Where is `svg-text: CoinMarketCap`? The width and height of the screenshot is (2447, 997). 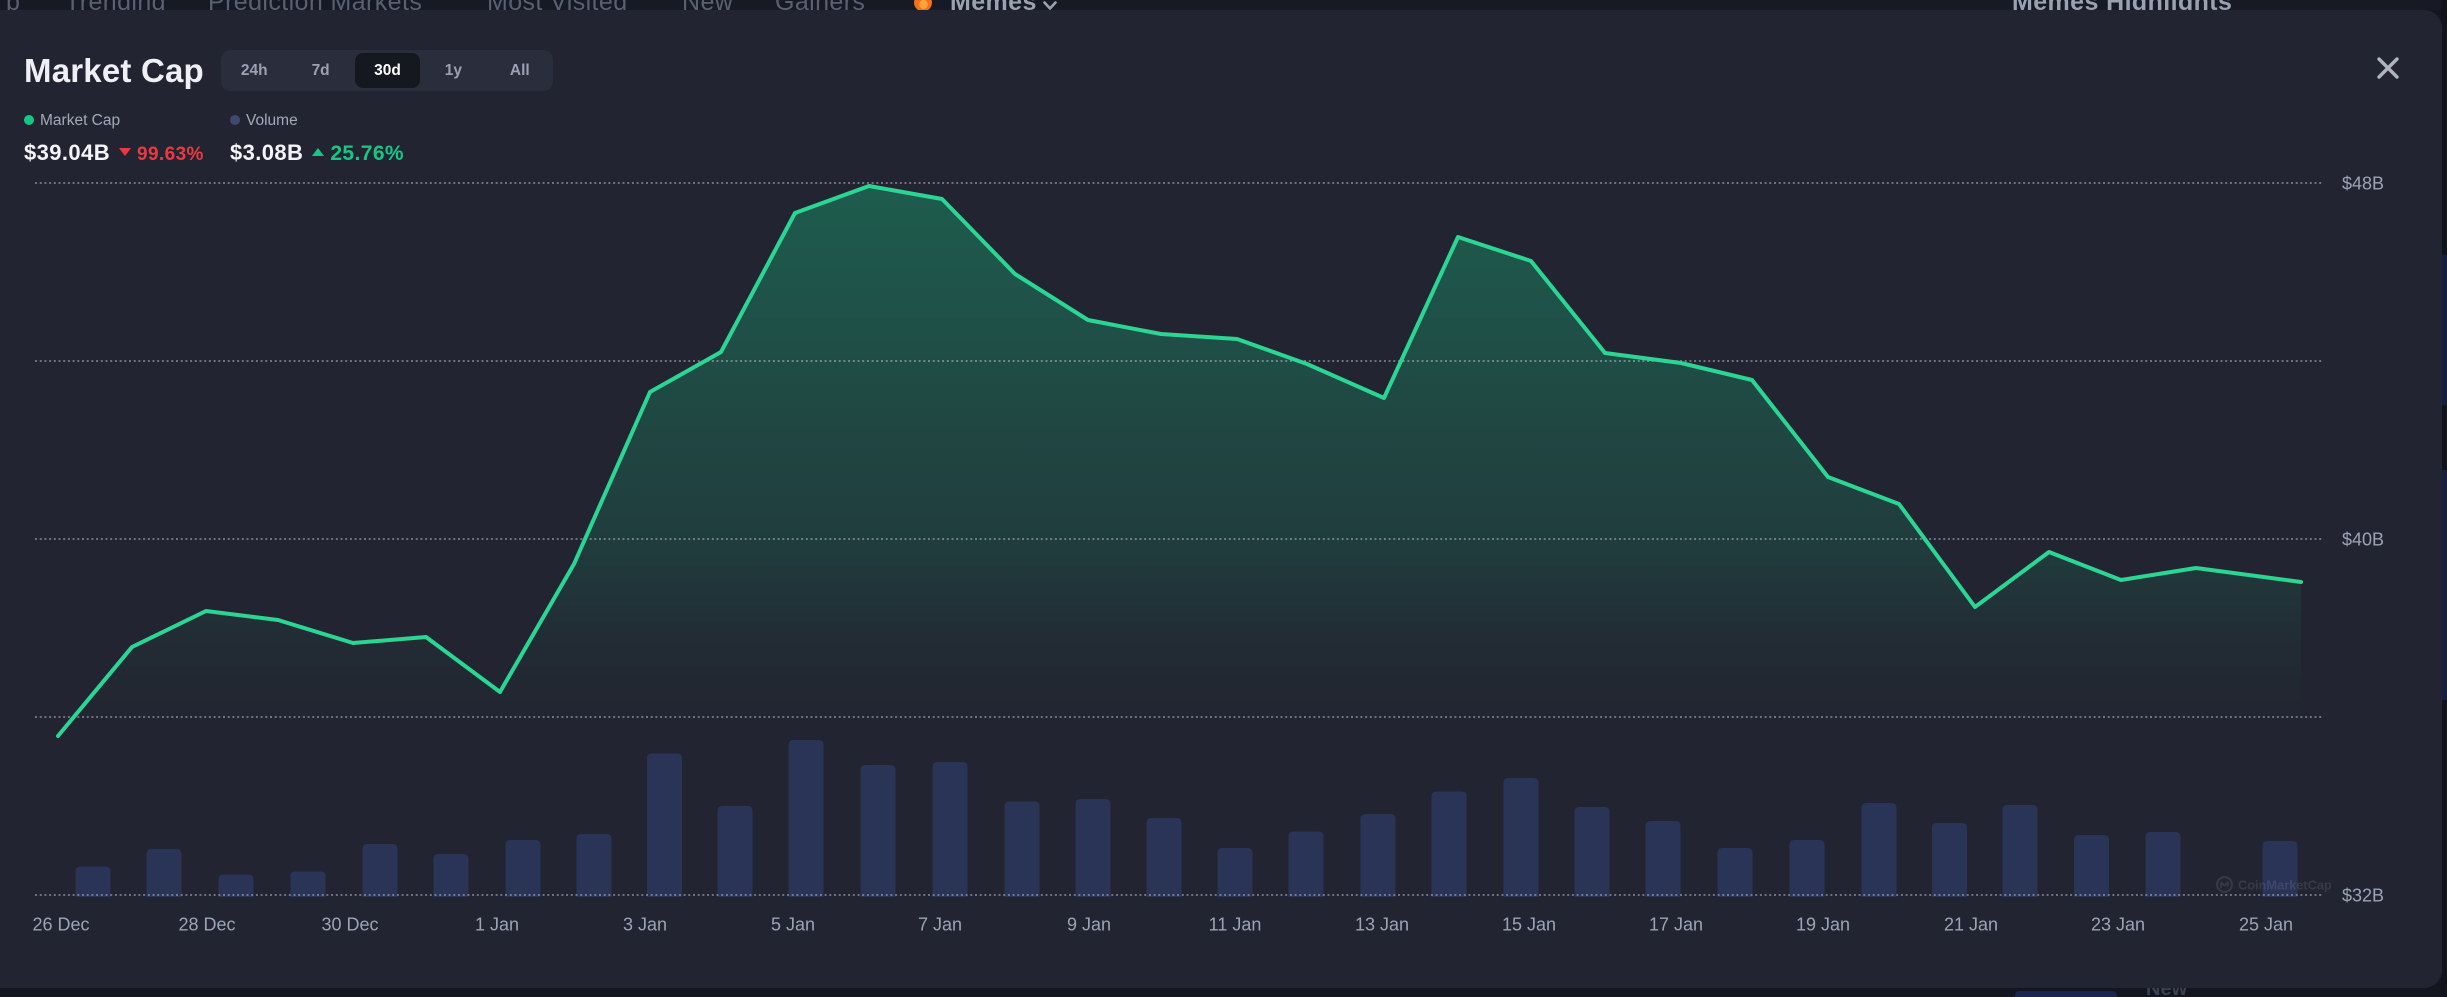
svg-text: CoinMarketCap is located at coordinates (2284, 885).